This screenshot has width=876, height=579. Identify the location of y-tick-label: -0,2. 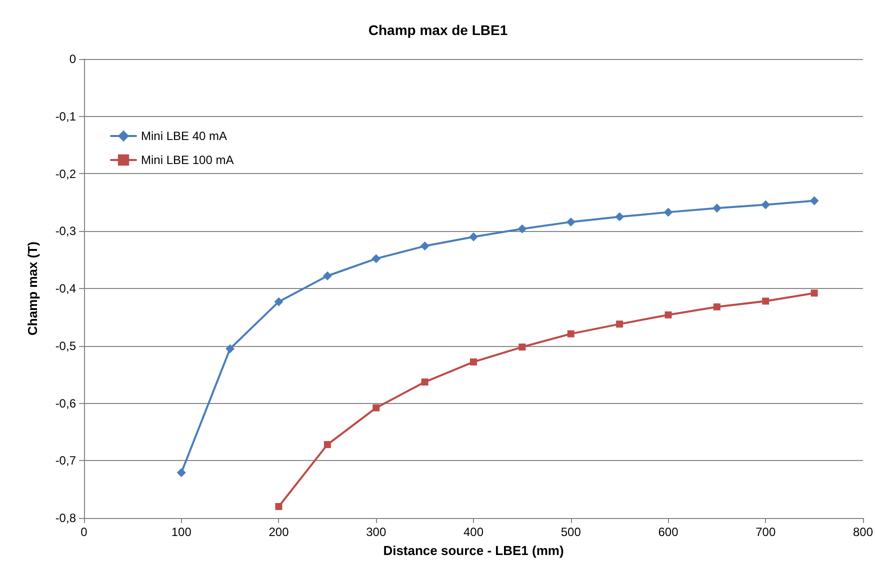
(65, 173).